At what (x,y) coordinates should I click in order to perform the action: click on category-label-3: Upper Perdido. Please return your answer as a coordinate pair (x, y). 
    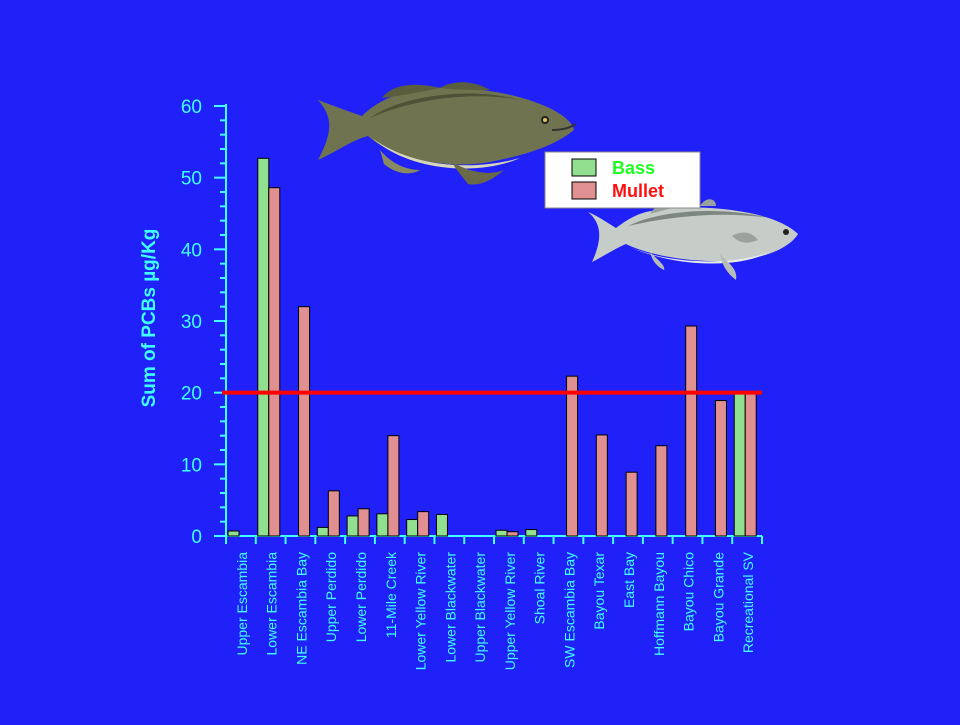
    Looking at the image, I should click on (331, 597).